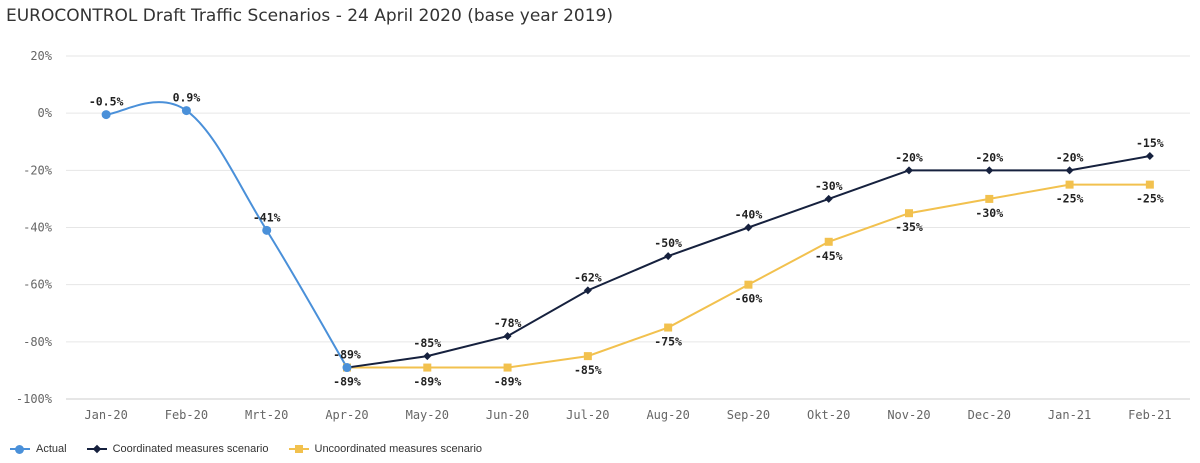 This screenshot has height=463, width=1200. What do you see at coordinates (187, 98) in the screenshot?
I see `data-label: 0.9%` at bounding box center [187, 98].